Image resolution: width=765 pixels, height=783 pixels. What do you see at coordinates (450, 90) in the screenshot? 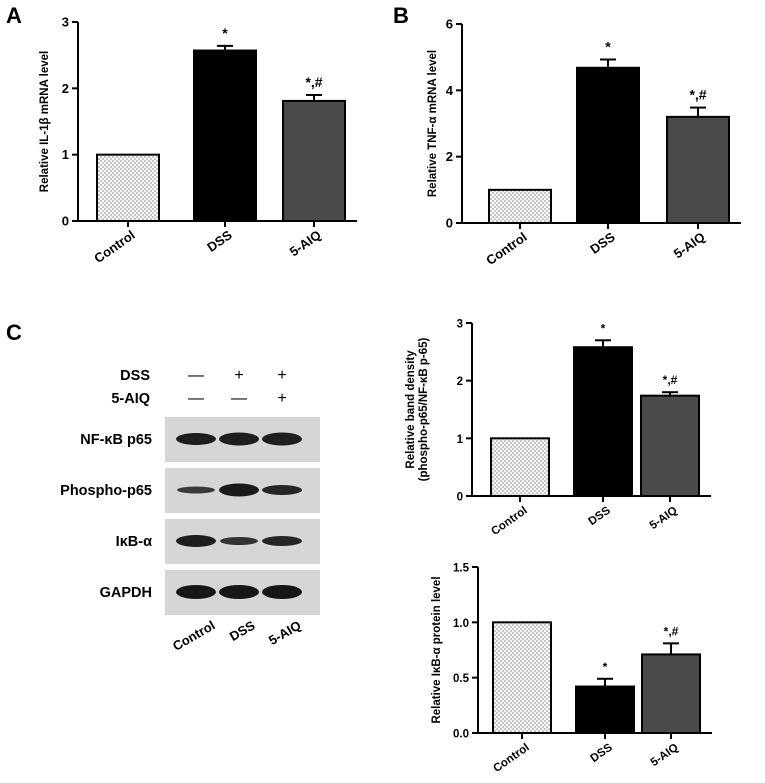
I see `y-tick-label: 4` at bounding box center [450, 90].